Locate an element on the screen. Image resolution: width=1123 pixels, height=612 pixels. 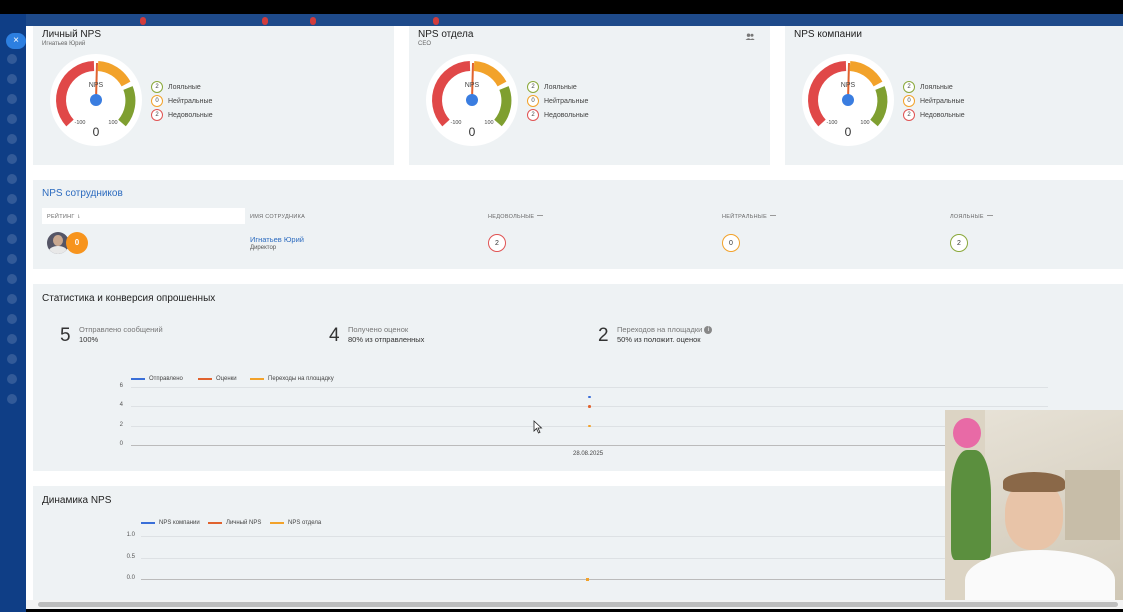
horizontal-scrollbar is located at coordinates (574, 604).